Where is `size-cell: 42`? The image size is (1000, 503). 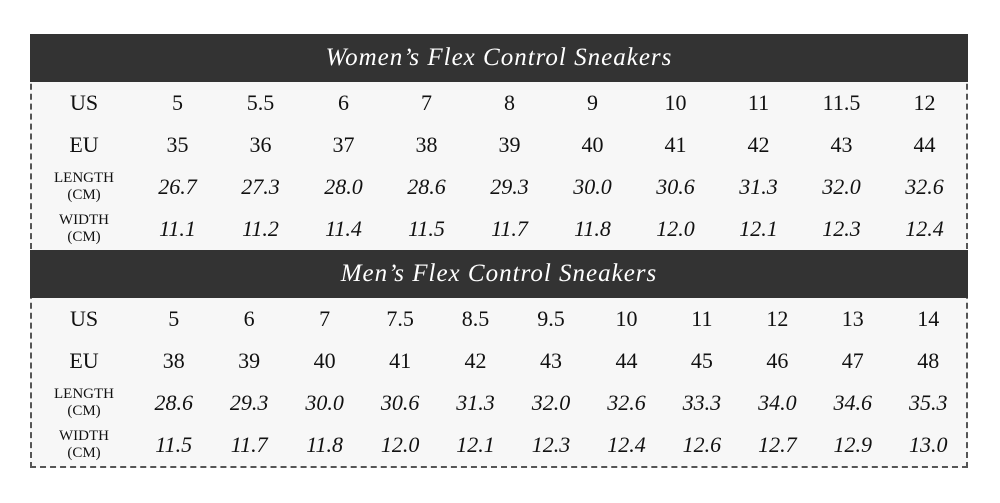
size-cell: 42 is located at coordinates (475, 360).